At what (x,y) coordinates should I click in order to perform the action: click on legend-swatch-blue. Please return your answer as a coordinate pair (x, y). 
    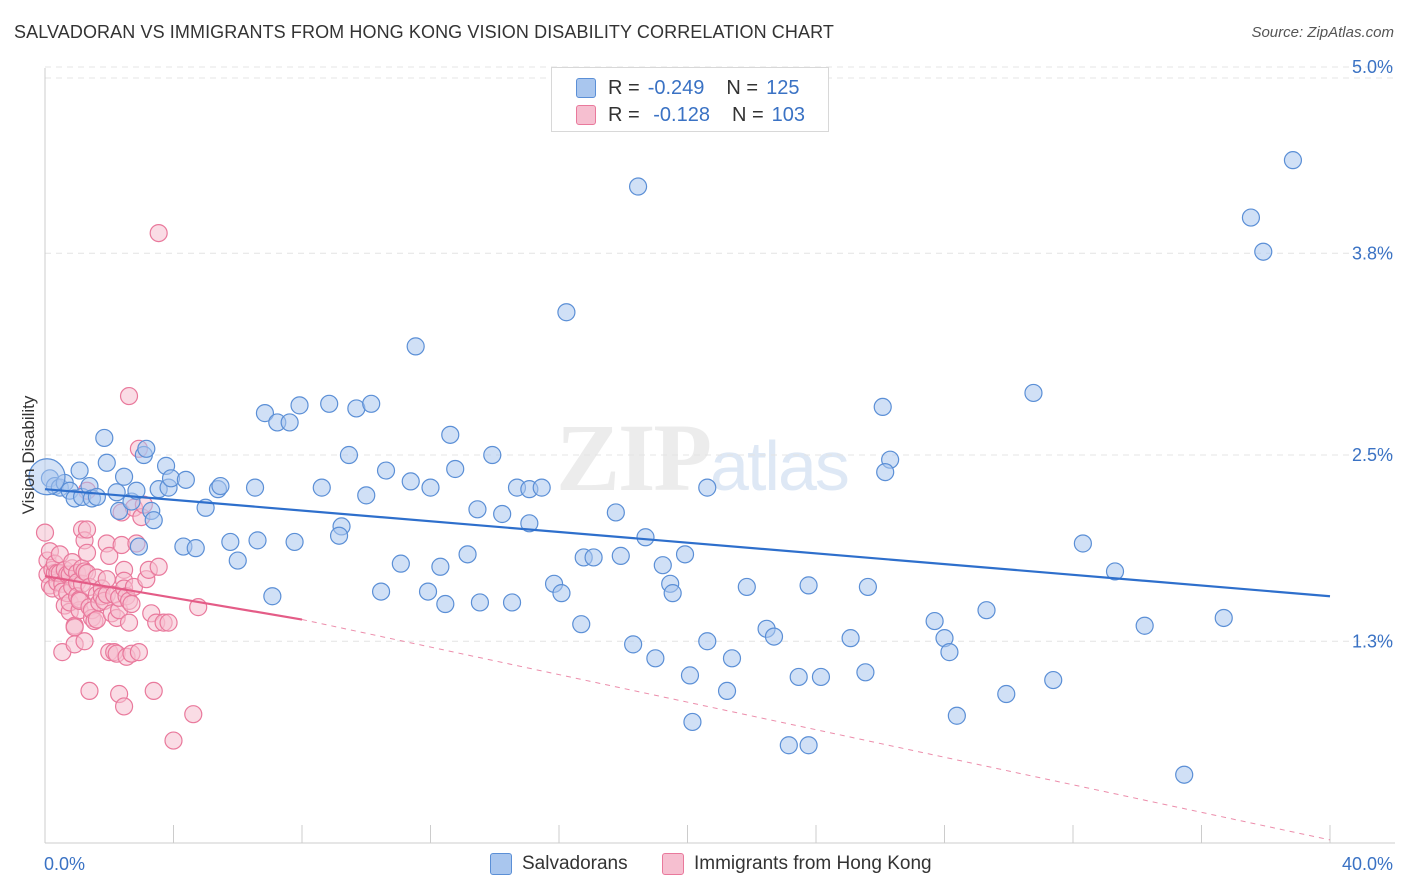
    Looking at the image, I should click on (586, 88).